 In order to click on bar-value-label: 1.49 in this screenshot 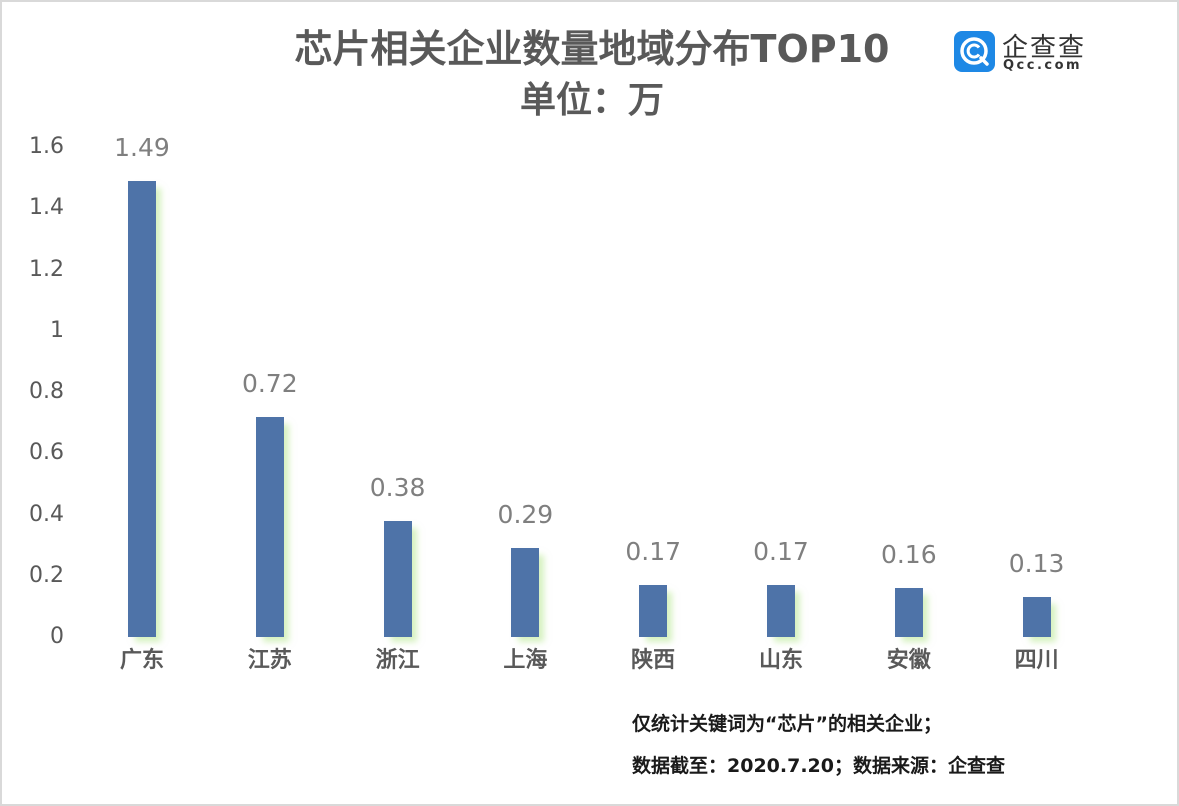, I will do `click(142, 147)`.